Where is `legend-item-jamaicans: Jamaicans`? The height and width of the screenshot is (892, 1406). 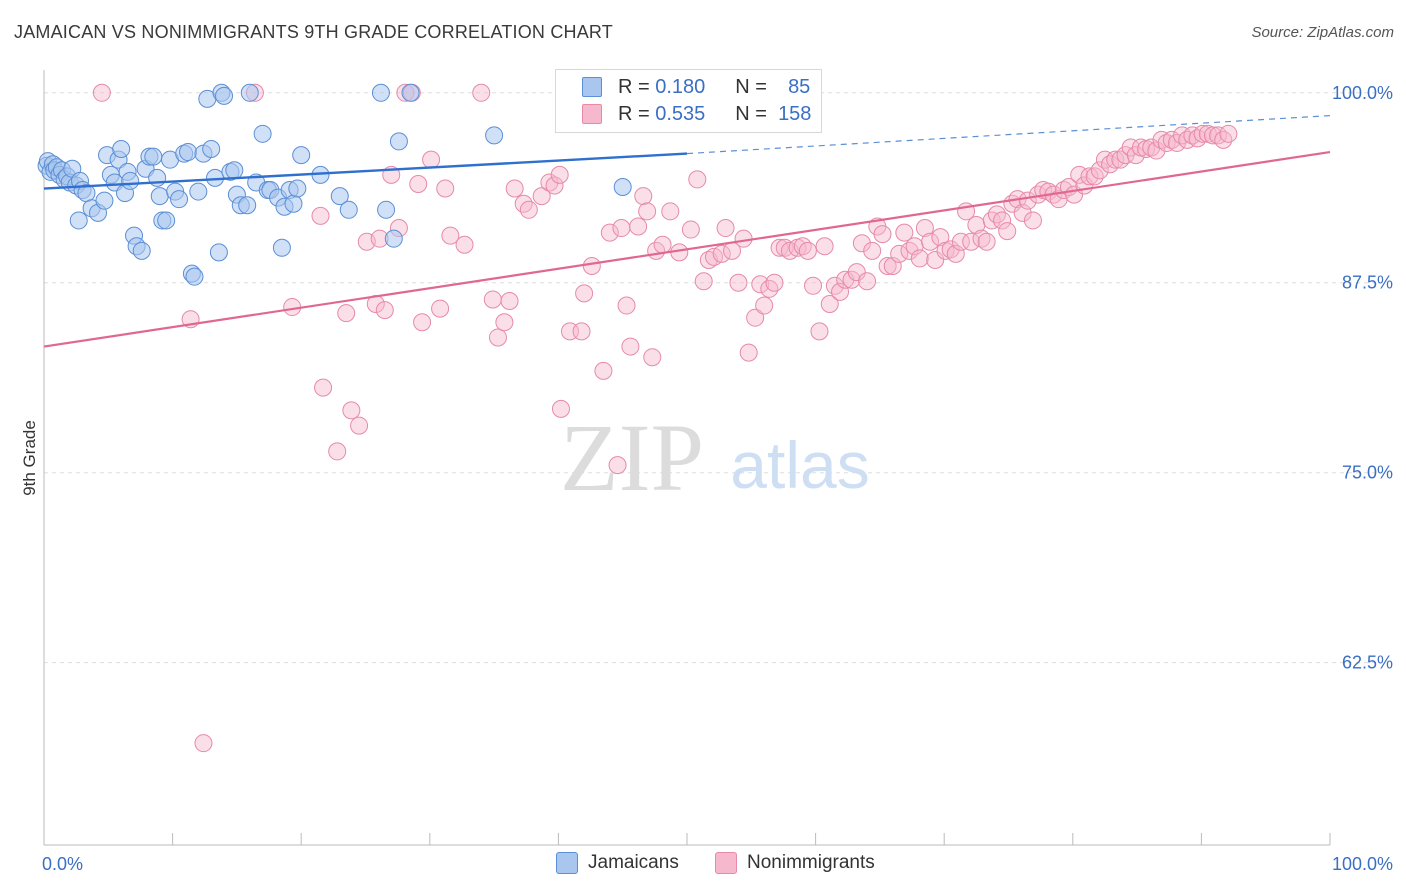
legend-item-jamaicans: Jamaicans is located at coordinates (617, 863).